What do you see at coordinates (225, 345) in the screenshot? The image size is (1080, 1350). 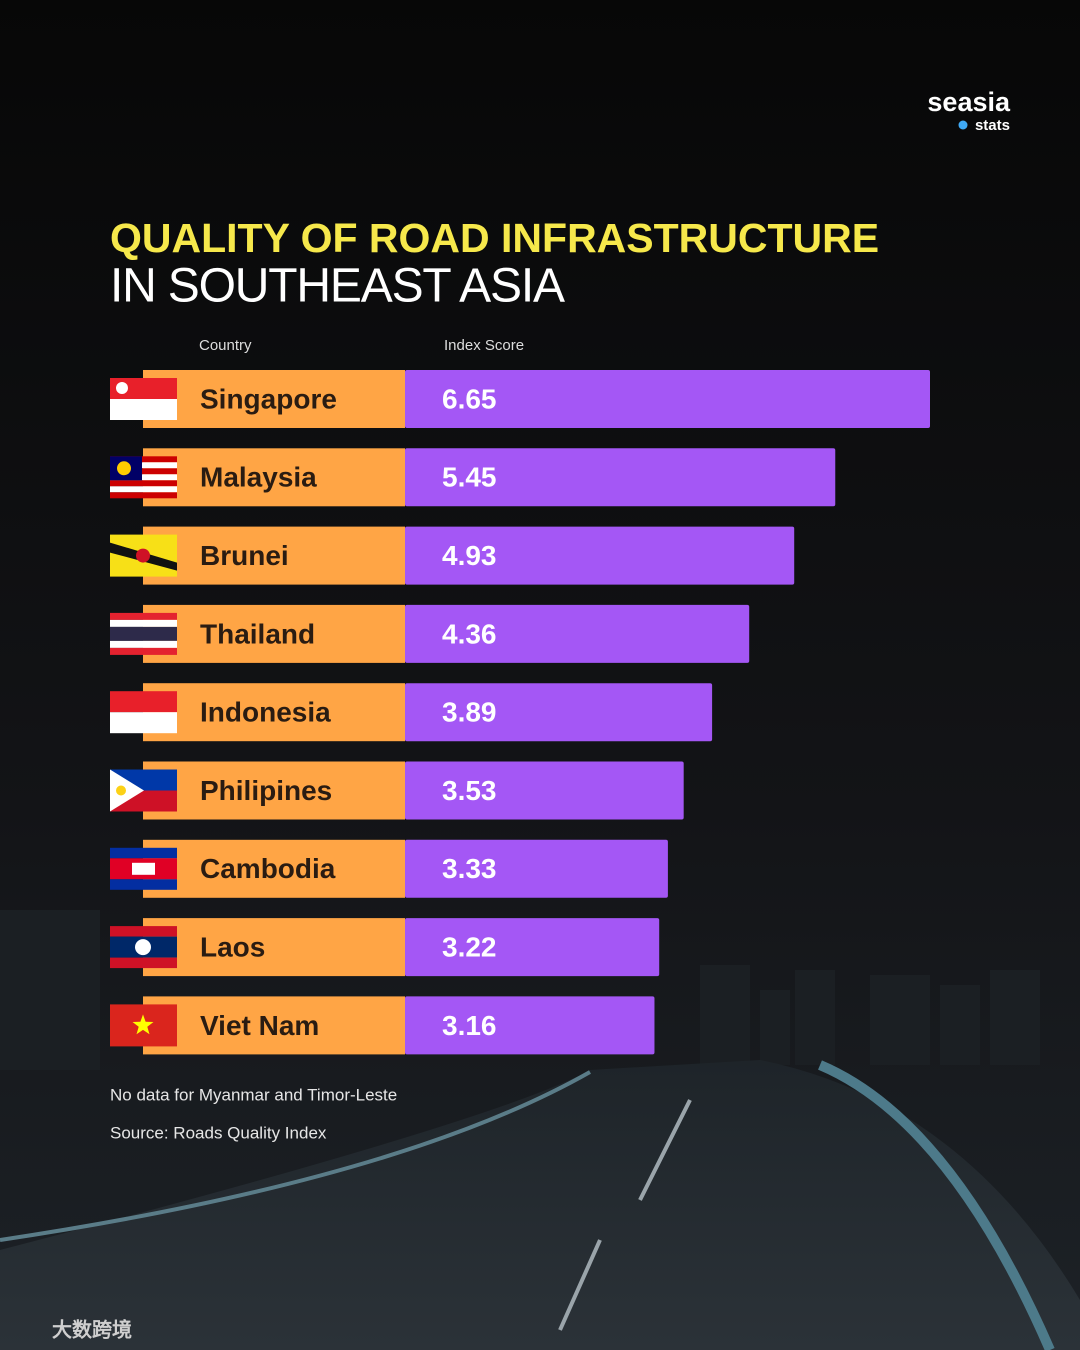 I see `column-header: Country` at bounding box center [225, 345].